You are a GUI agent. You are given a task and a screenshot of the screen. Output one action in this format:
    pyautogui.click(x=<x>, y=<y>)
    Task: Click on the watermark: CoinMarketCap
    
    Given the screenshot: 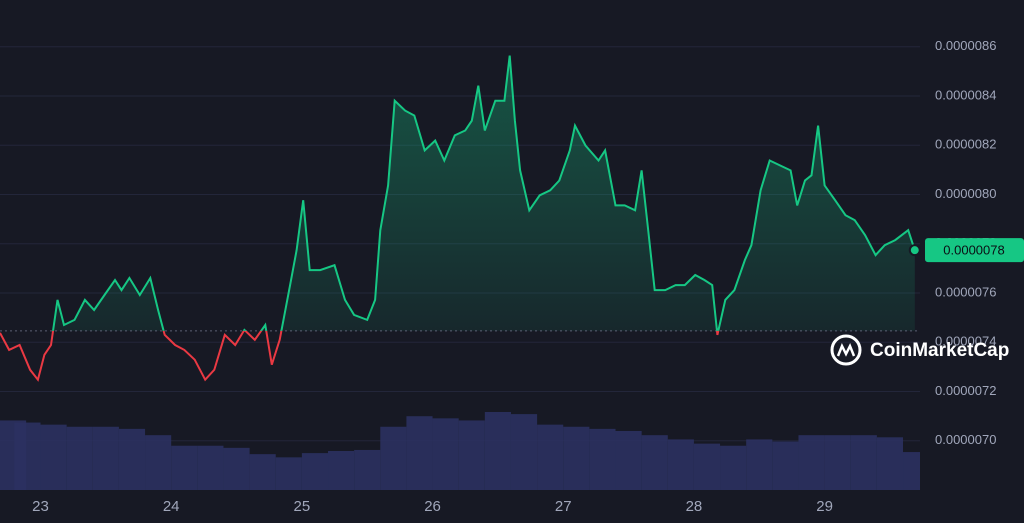 What is the action you would take?
    pyautogui.click(x=919, y=350)
    